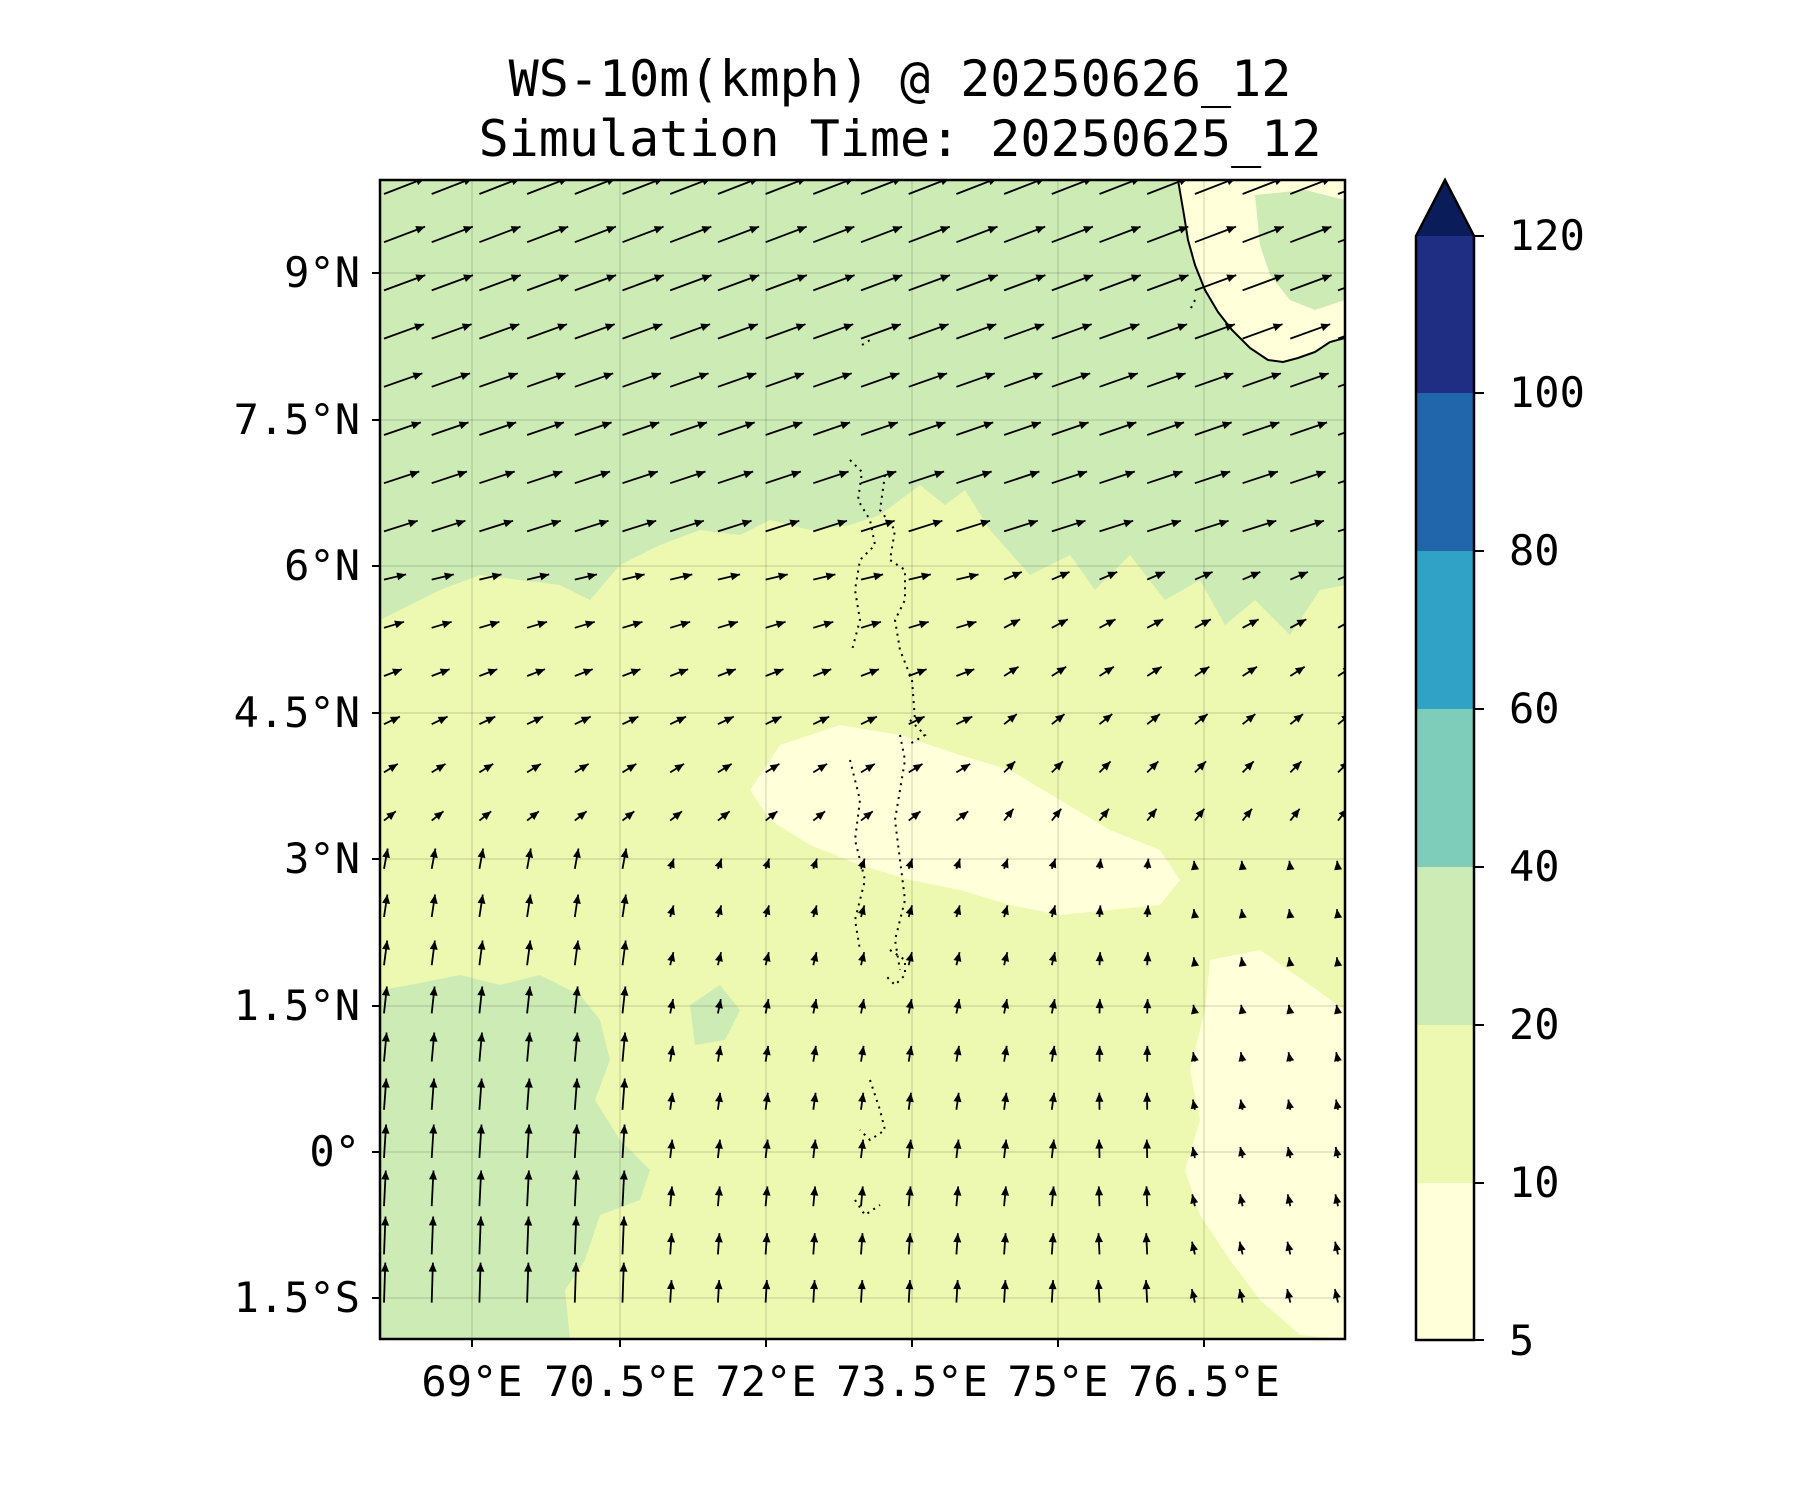 The height and width of the screenshot is (1500, 1800). What do you see at coordinates (322, 565) in the screenshot?
I see `lat-tick-label: 6°N` at bounding box center [322, 565].